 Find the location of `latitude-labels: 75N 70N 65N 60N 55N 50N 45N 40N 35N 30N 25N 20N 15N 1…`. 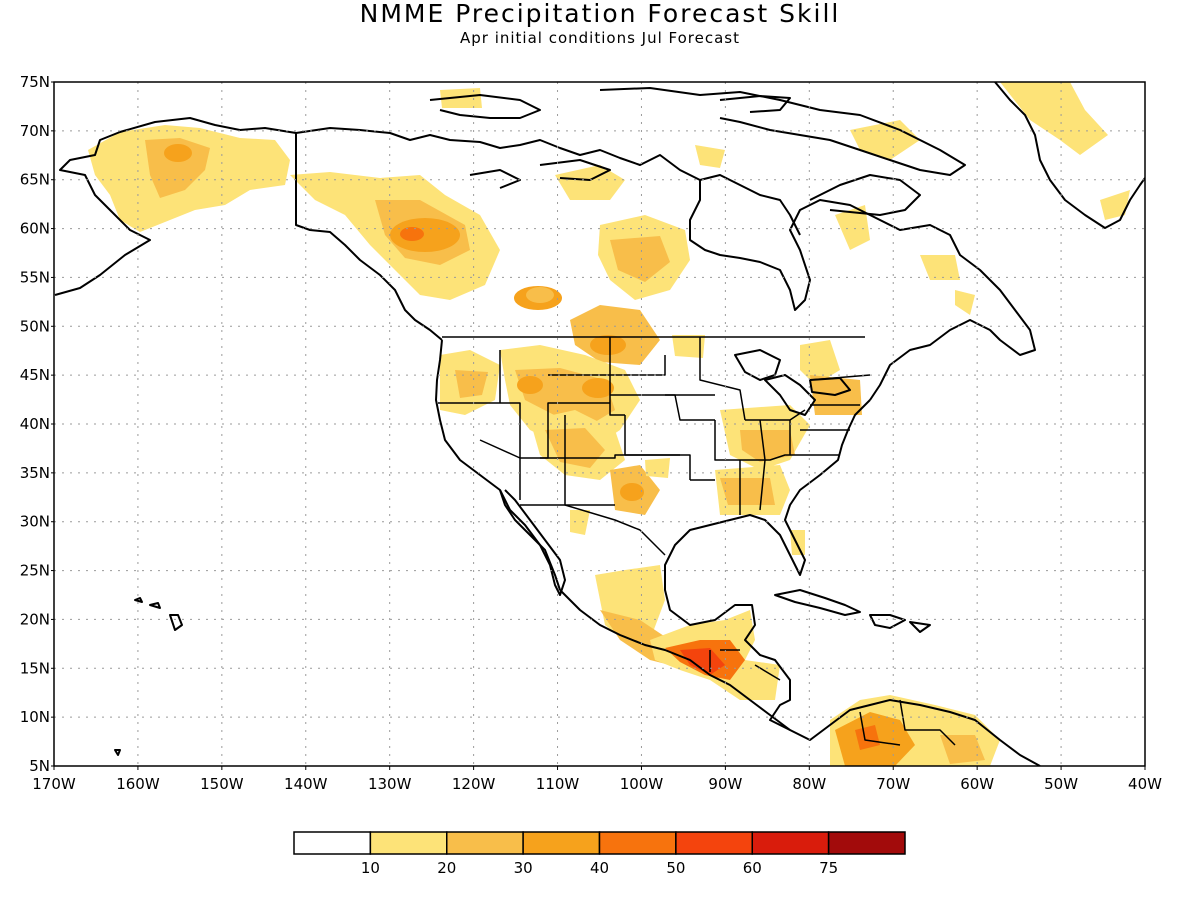

latitude-labels: 75N 70N 65N 60N 55N 50N 45N 40N 35N 30N 25N 20N 15N 1… is located at coordinates (37, 424).